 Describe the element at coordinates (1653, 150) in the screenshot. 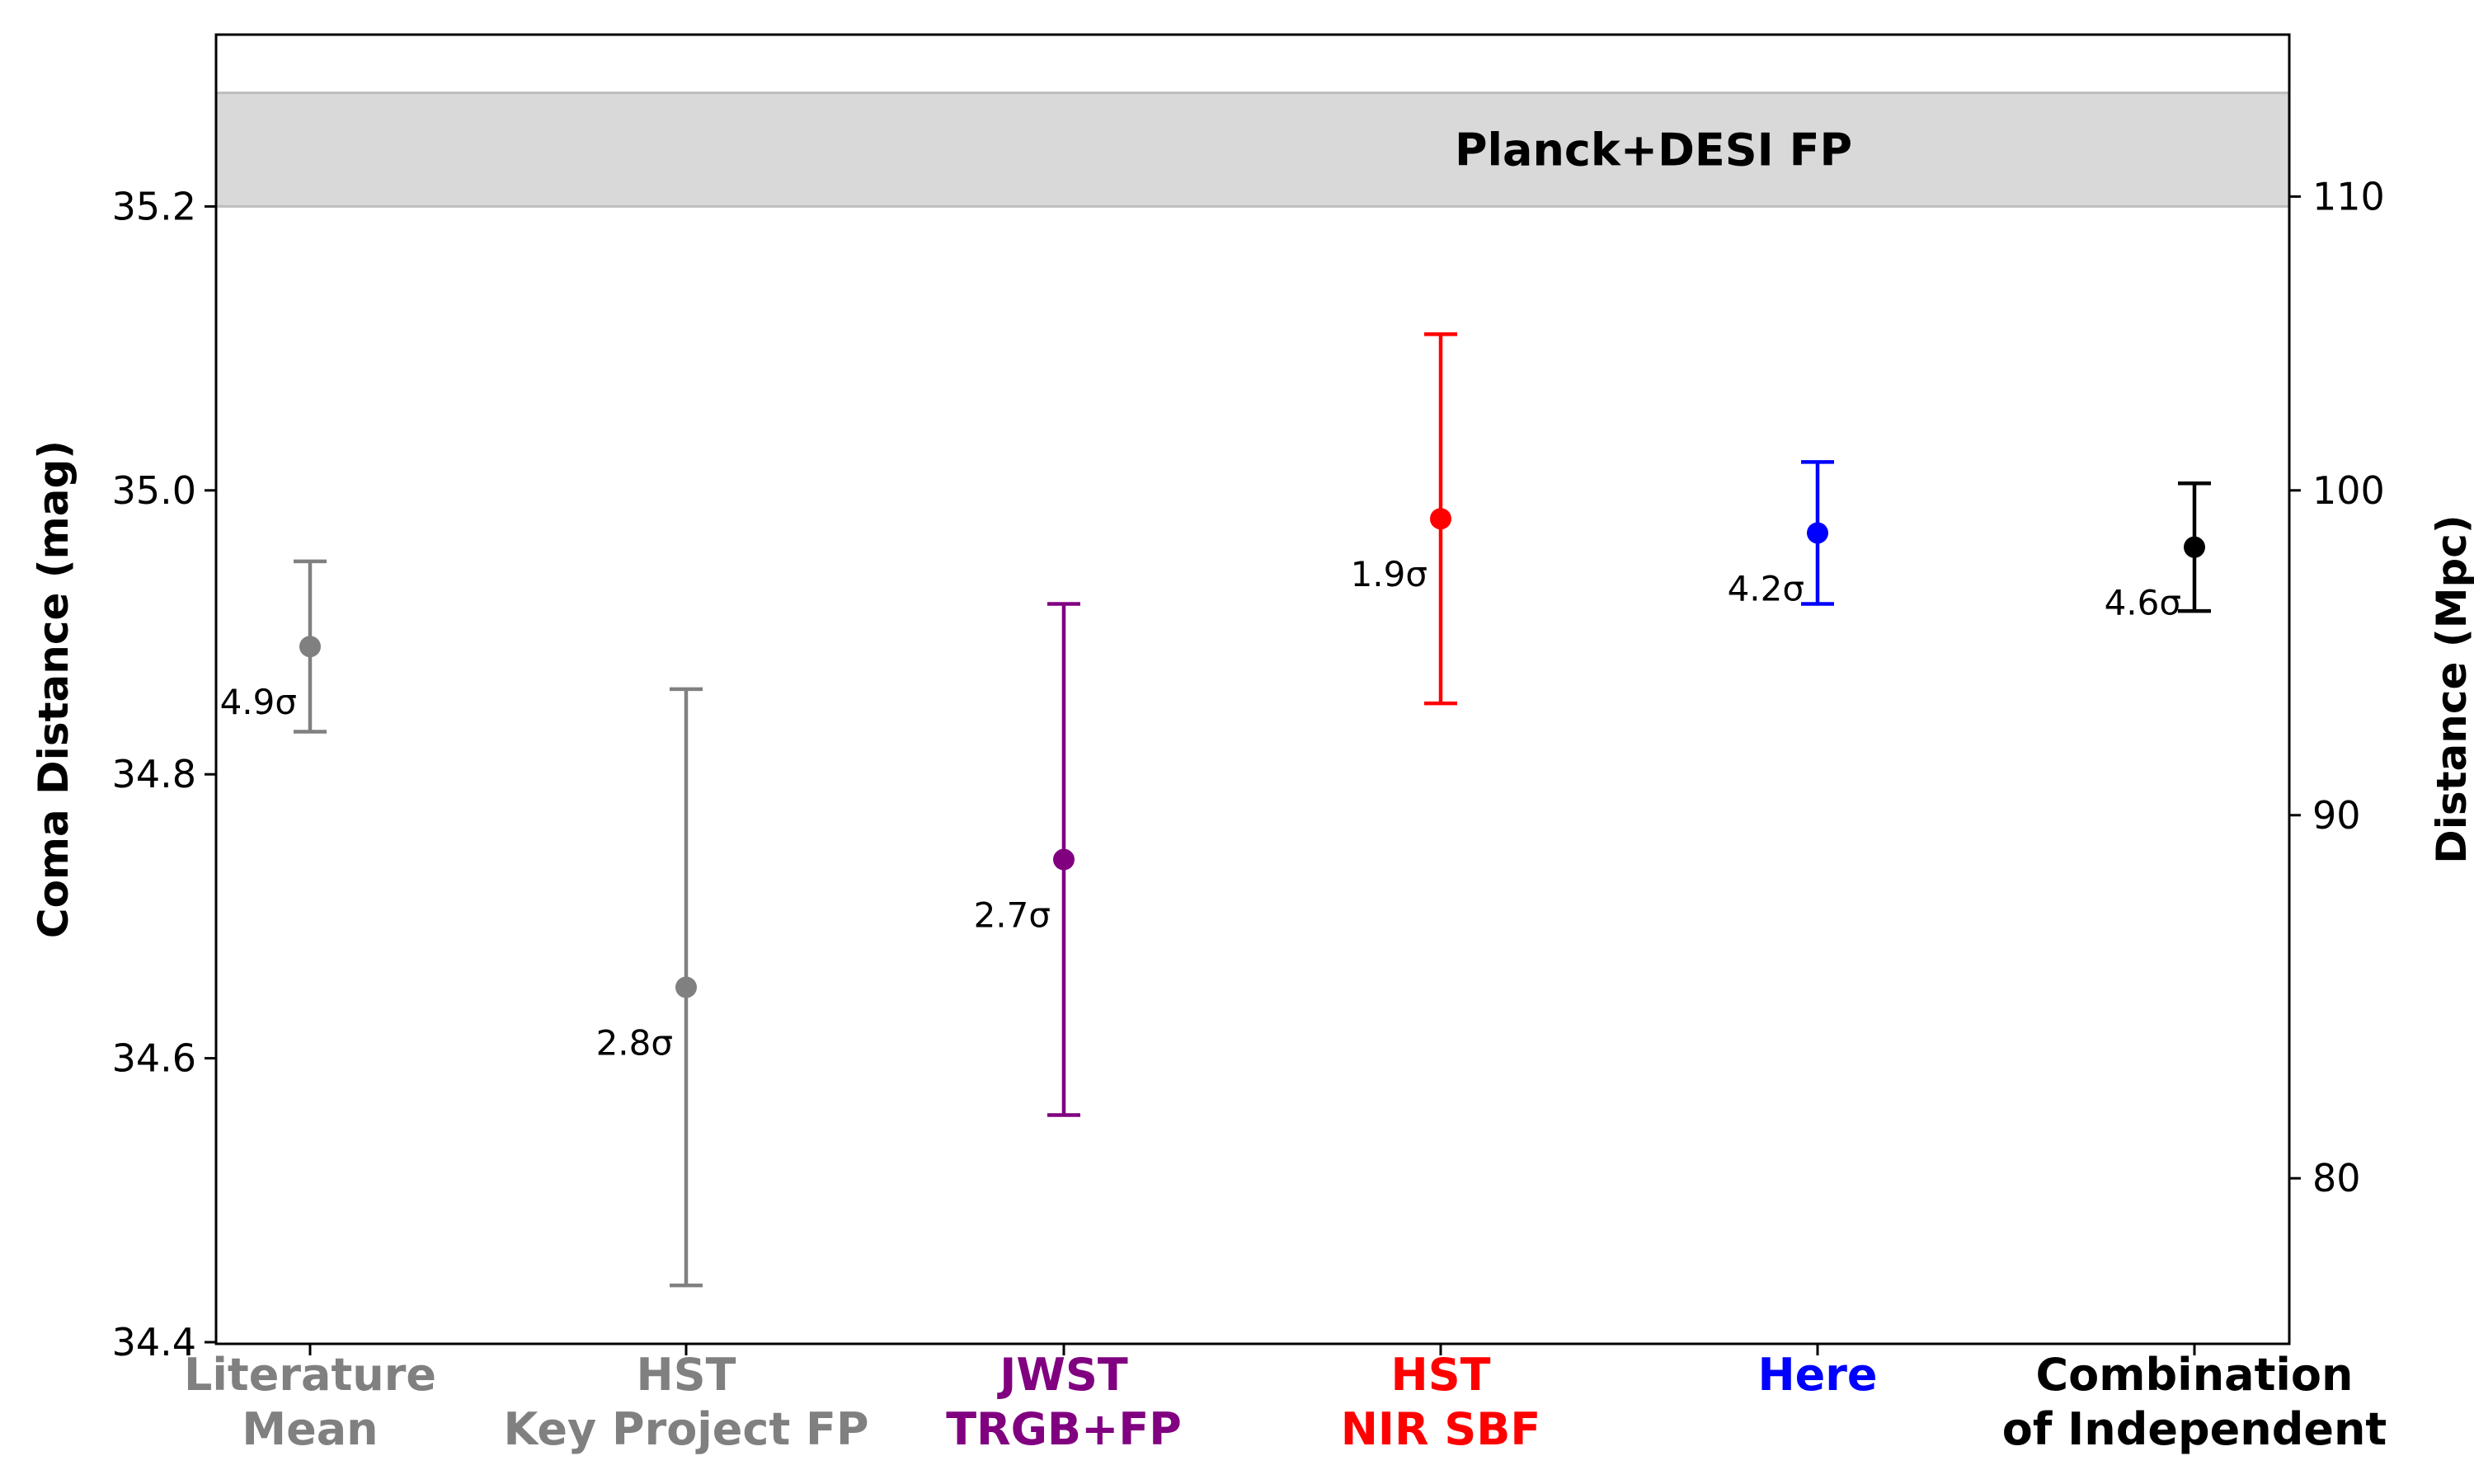

I see `band-label: Planck+DESI FP` at that location.